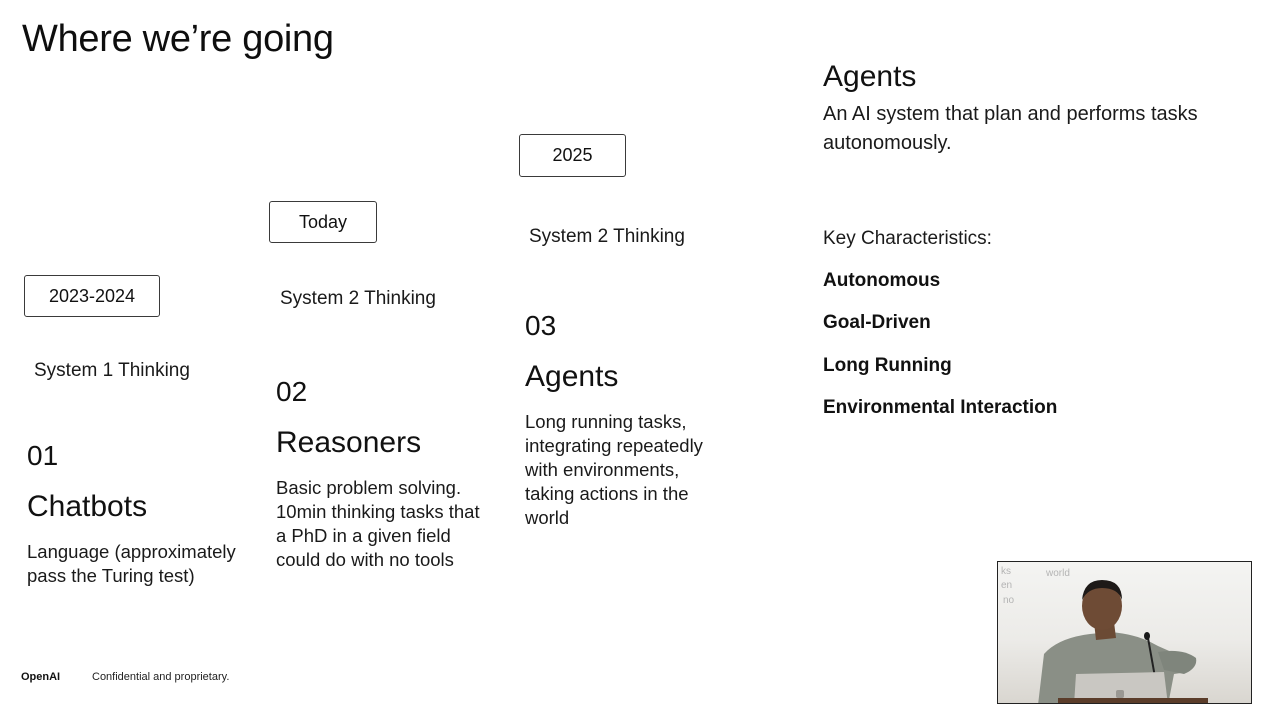 The height and width of the screenshot is (711, 1265). I want to click on stage-3-number: 03, so click(541, 325).